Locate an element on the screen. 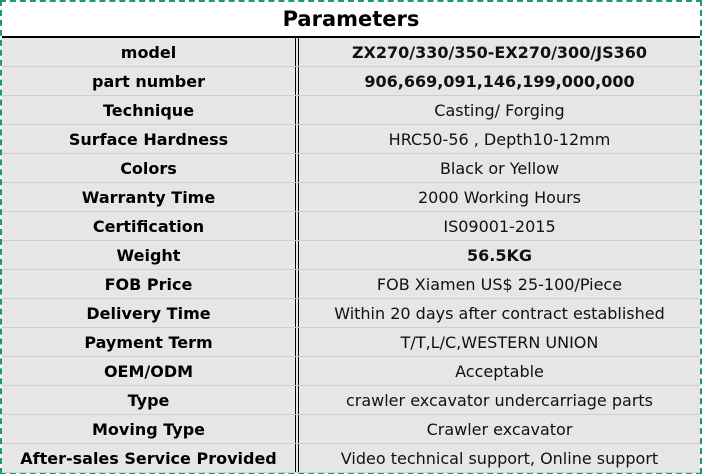 This screenshot has height=474, width=702. parameter-value: Video technical support, Online support is located at coordinates (499, 458).